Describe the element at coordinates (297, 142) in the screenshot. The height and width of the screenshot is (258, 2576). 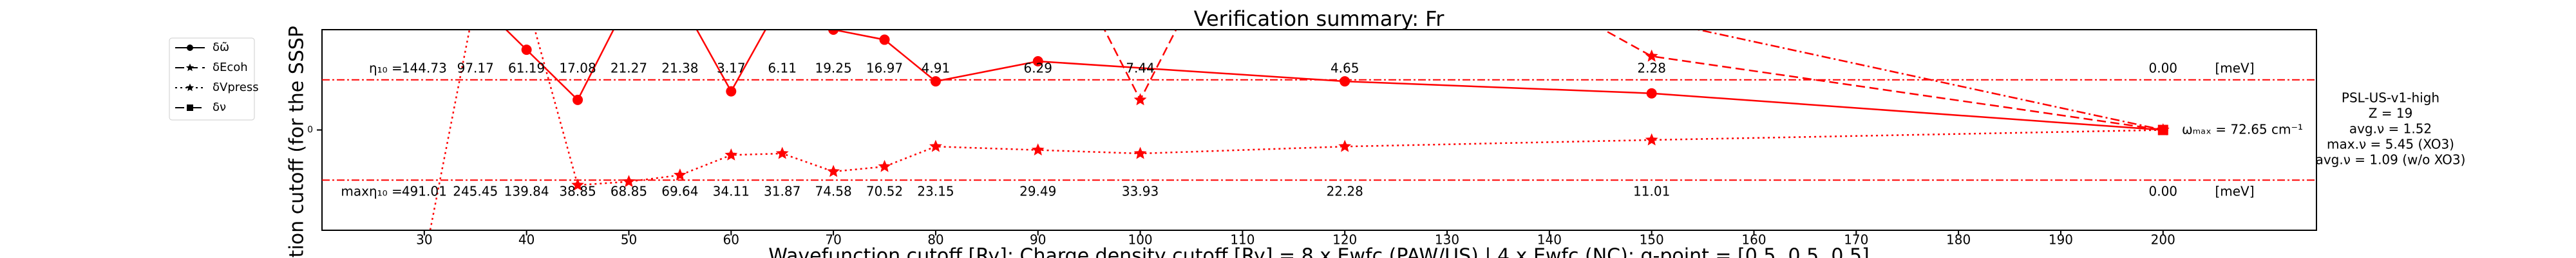
I see `y-axis-label: Wavefunction cutoff (for the SSSP` at that location.